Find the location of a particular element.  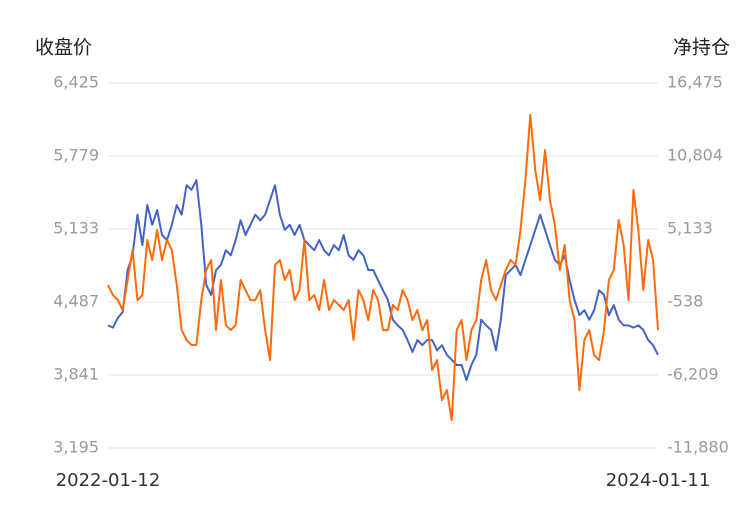

y2-axis-label: 净持仓 is located at coordinates (701, 48).